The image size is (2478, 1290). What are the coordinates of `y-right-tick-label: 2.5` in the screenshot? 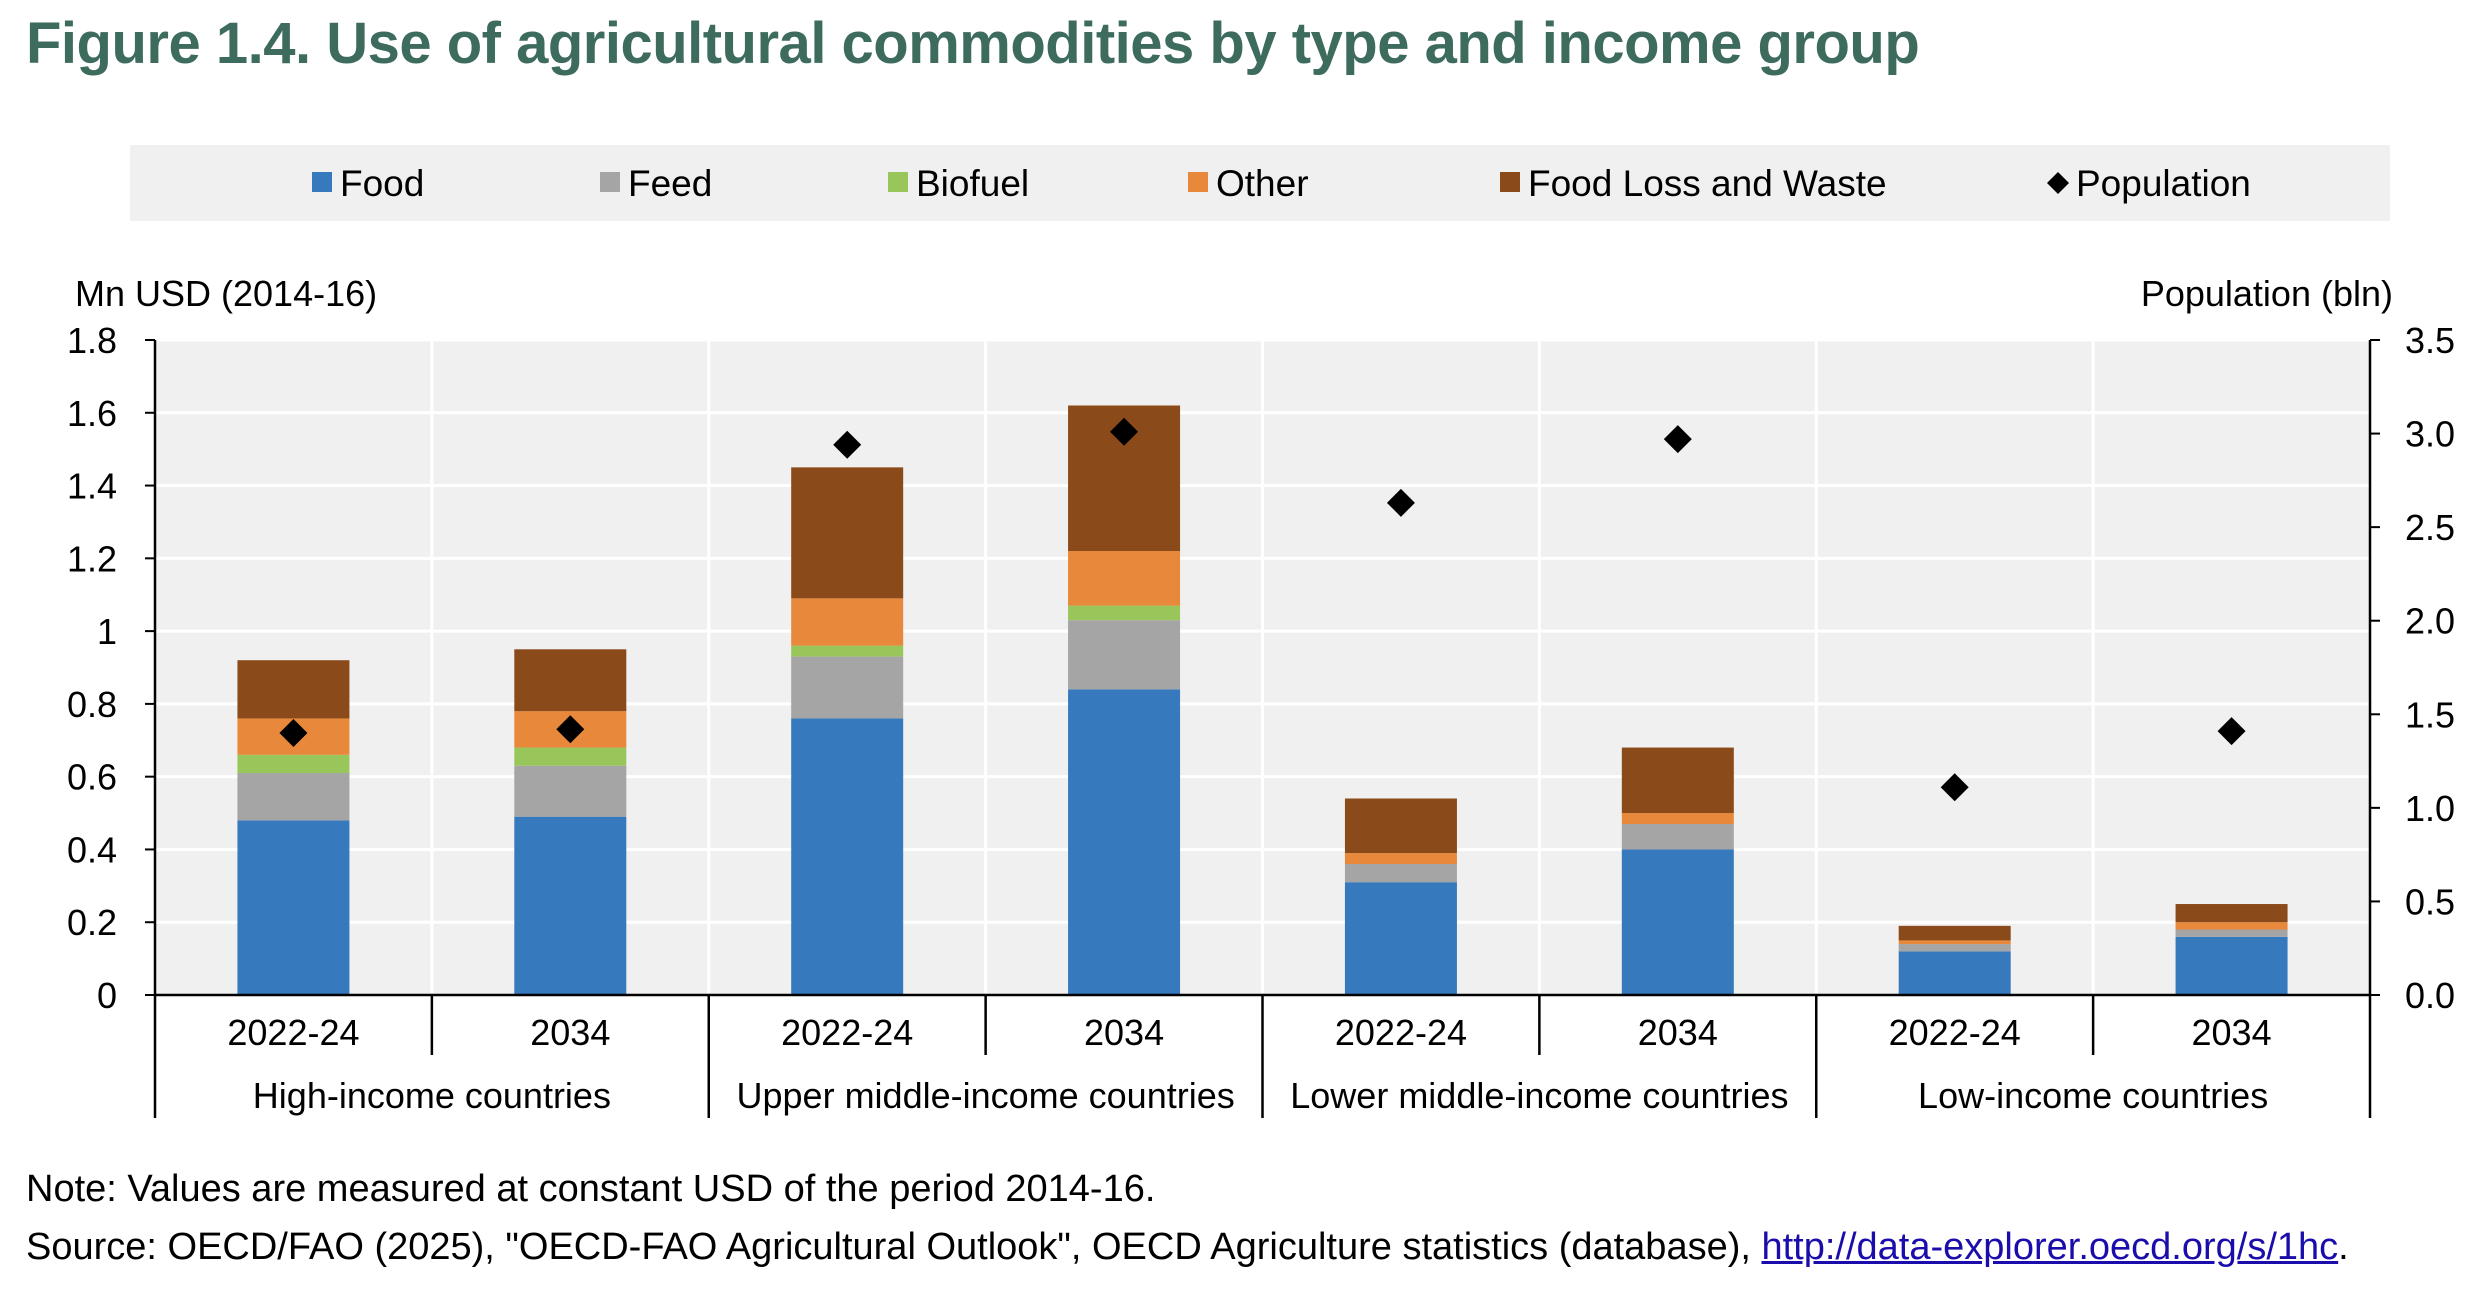 It's located at (2430, 527).